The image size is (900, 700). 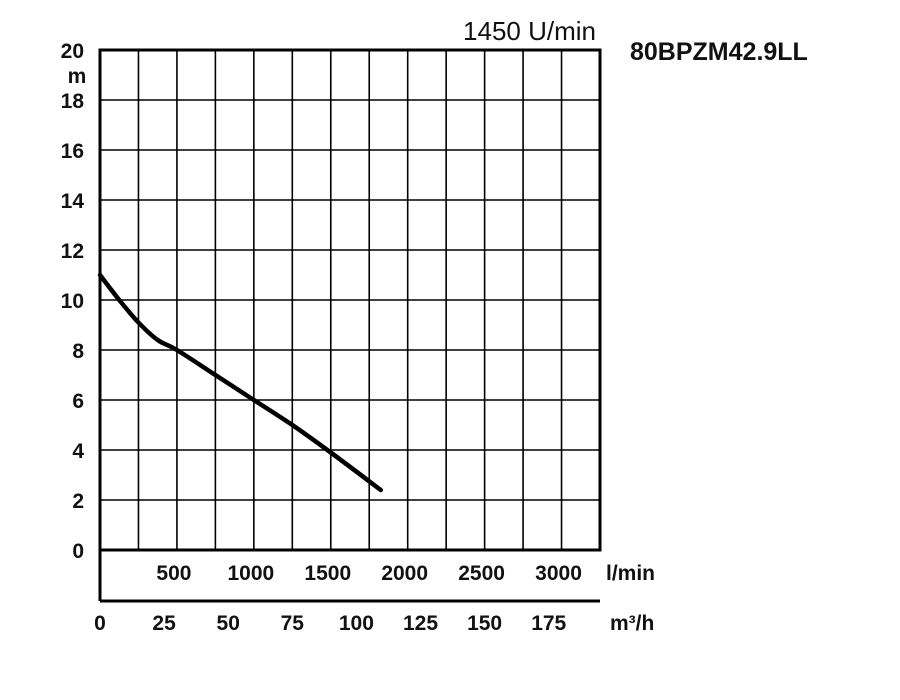 What do you see at coordinates (529, 31) in the screenshot?
I see `speed-label: 1450 U/min` at bounding box center [529, 31].